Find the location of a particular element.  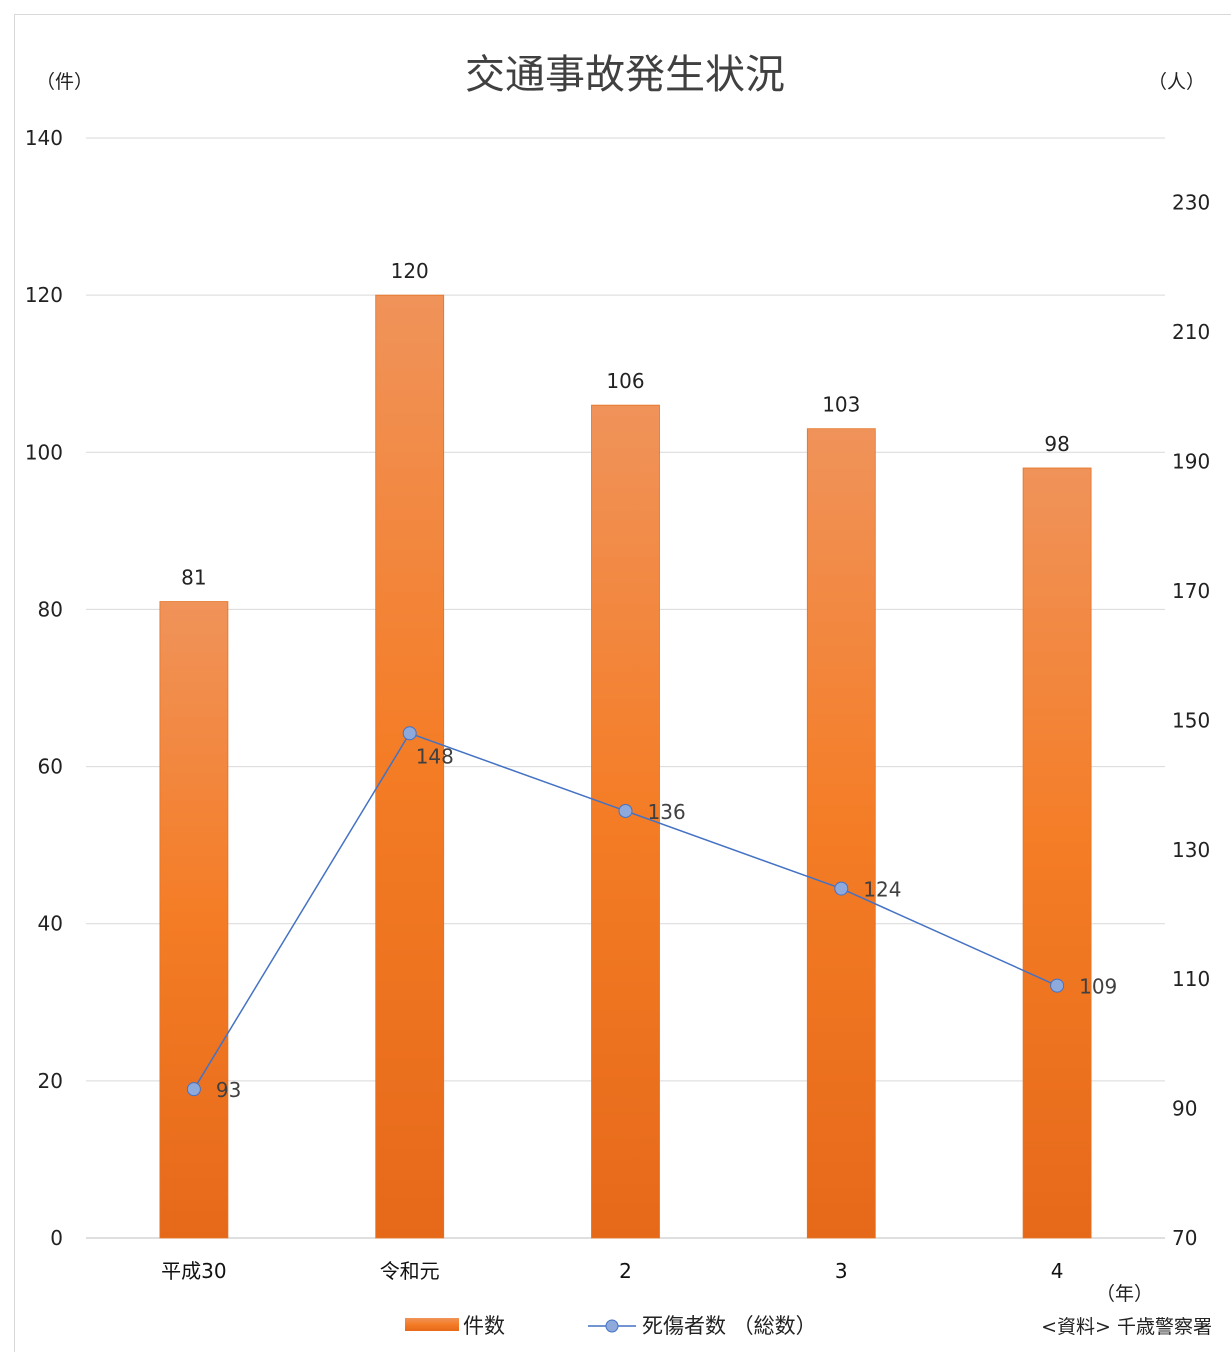

left-tick-label: 40 is located at coordinates (50, 924).